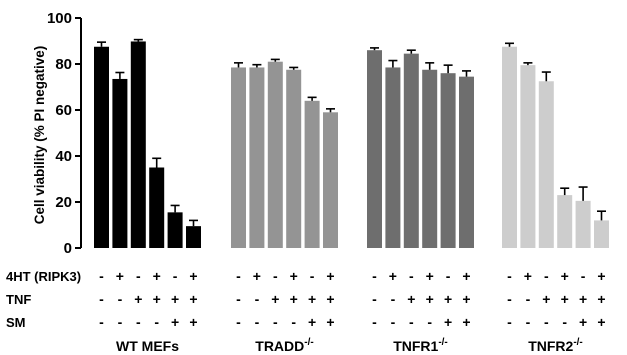 Image resolution: width=627 pixels, height=355 pixels. I want to click on group-label: TNFR1-/-, so click(420, 345).